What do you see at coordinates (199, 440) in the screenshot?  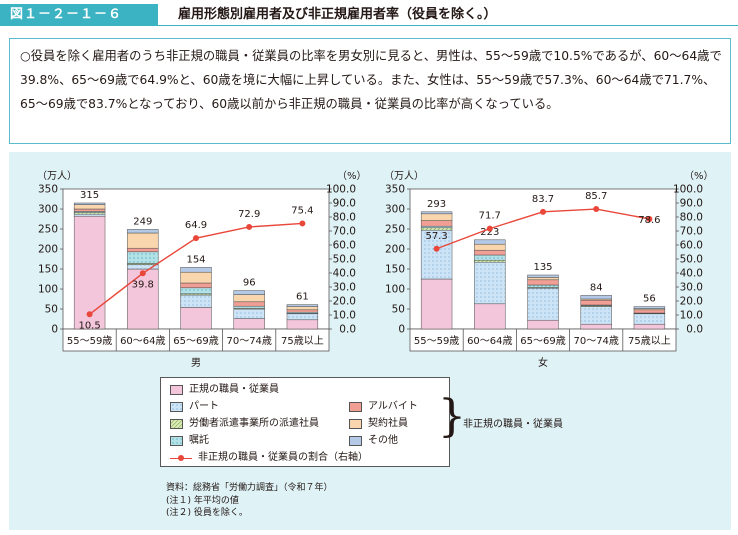 I see `legend-entrusted-label: 嘱託` at bounding box center [199, 440].